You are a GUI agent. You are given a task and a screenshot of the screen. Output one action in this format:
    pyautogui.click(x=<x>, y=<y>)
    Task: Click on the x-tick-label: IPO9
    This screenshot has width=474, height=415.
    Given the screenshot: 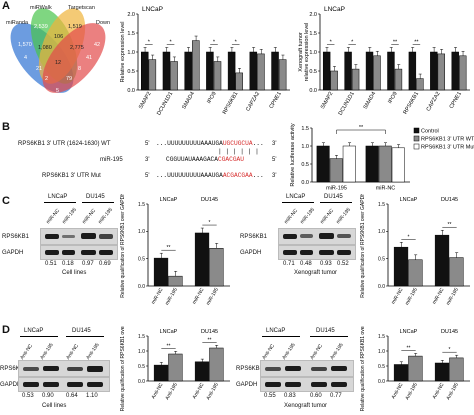 What is the action you would take?
    pyautogui.click(x=392, y=98)
    